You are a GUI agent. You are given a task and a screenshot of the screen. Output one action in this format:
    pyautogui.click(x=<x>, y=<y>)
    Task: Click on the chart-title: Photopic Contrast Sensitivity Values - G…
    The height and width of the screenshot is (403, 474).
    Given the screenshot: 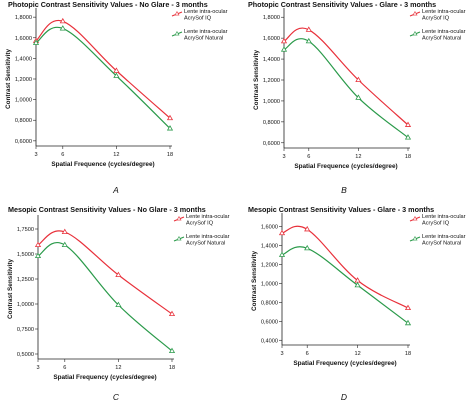 What is the action you would take?
    pyautogui.click(x=342, y=4)
    